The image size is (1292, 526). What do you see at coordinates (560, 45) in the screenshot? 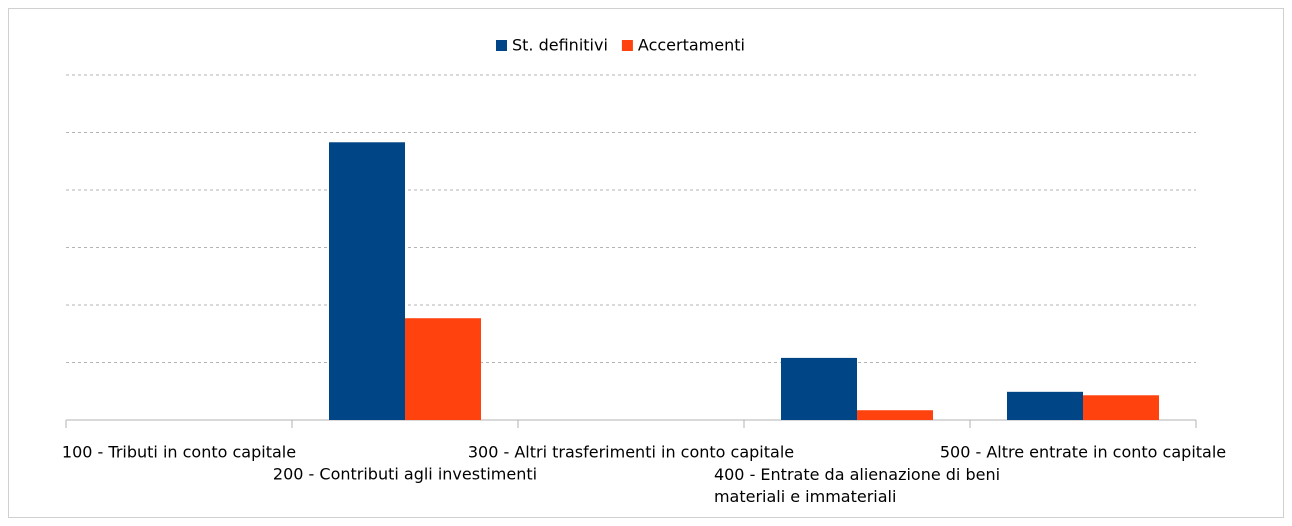
I see `legend-label: St. definitivi` at bounding box center [560, 45].